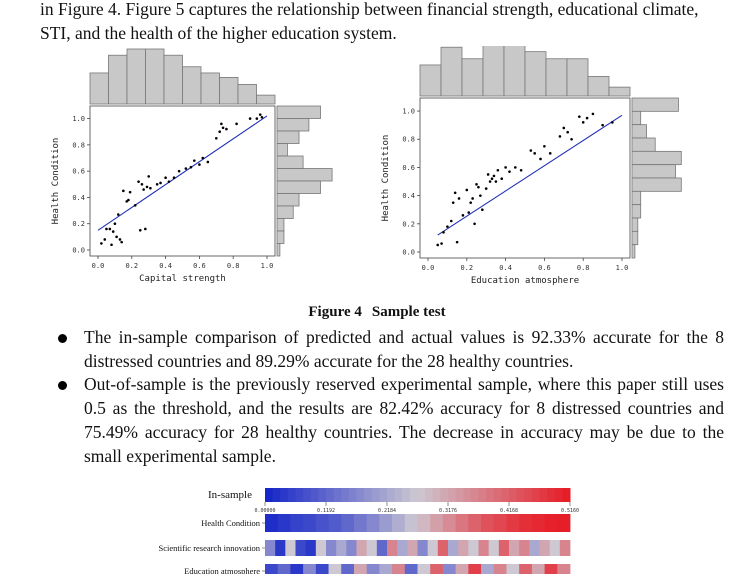 Image resolution: width=744 pixels, height=574 pixels. What do you see at coordinates (182, 181) in the screenshot?
I see `plot-frame` at bounding box center [182, 181].